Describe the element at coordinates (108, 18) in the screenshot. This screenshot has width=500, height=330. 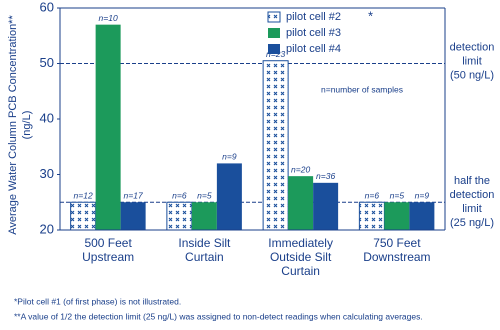
I see `sample-label: n=10` at that location.